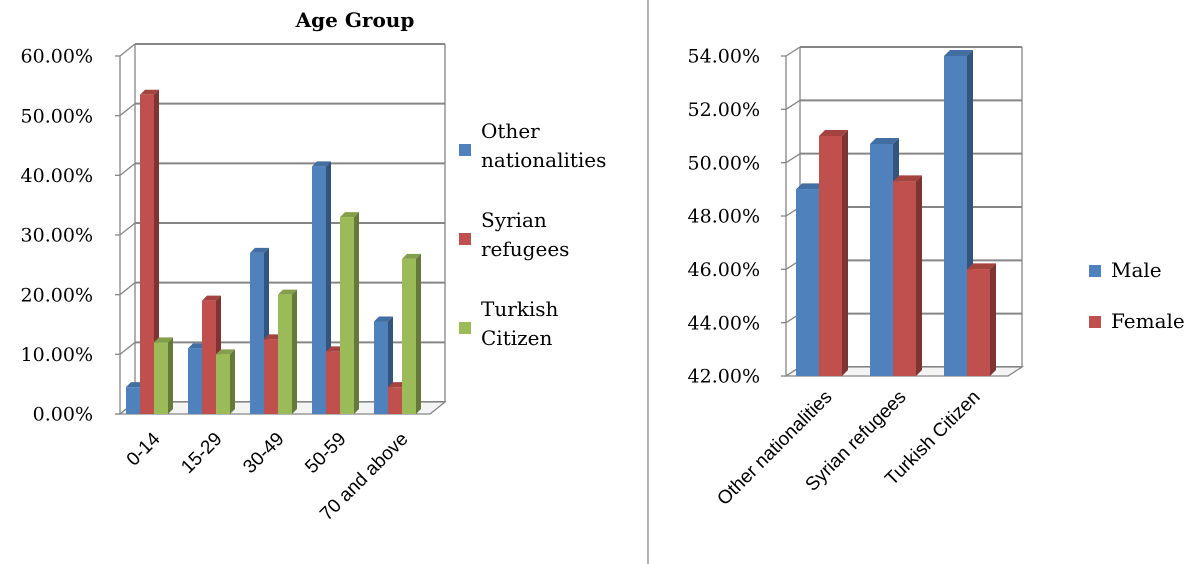 The width and height of the screenshot is (1195, 564). I want to click on y-tick-label: 52.00%, so click(724, 110).